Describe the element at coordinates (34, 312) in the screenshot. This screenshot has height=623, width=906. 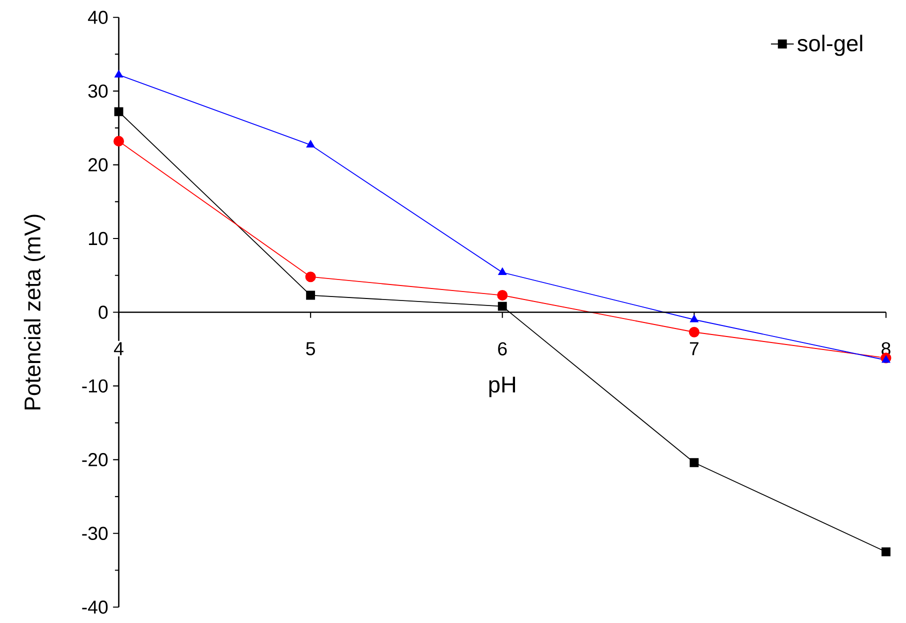
I see `y-axis-title: Potencial zeta (mV)` at that location.